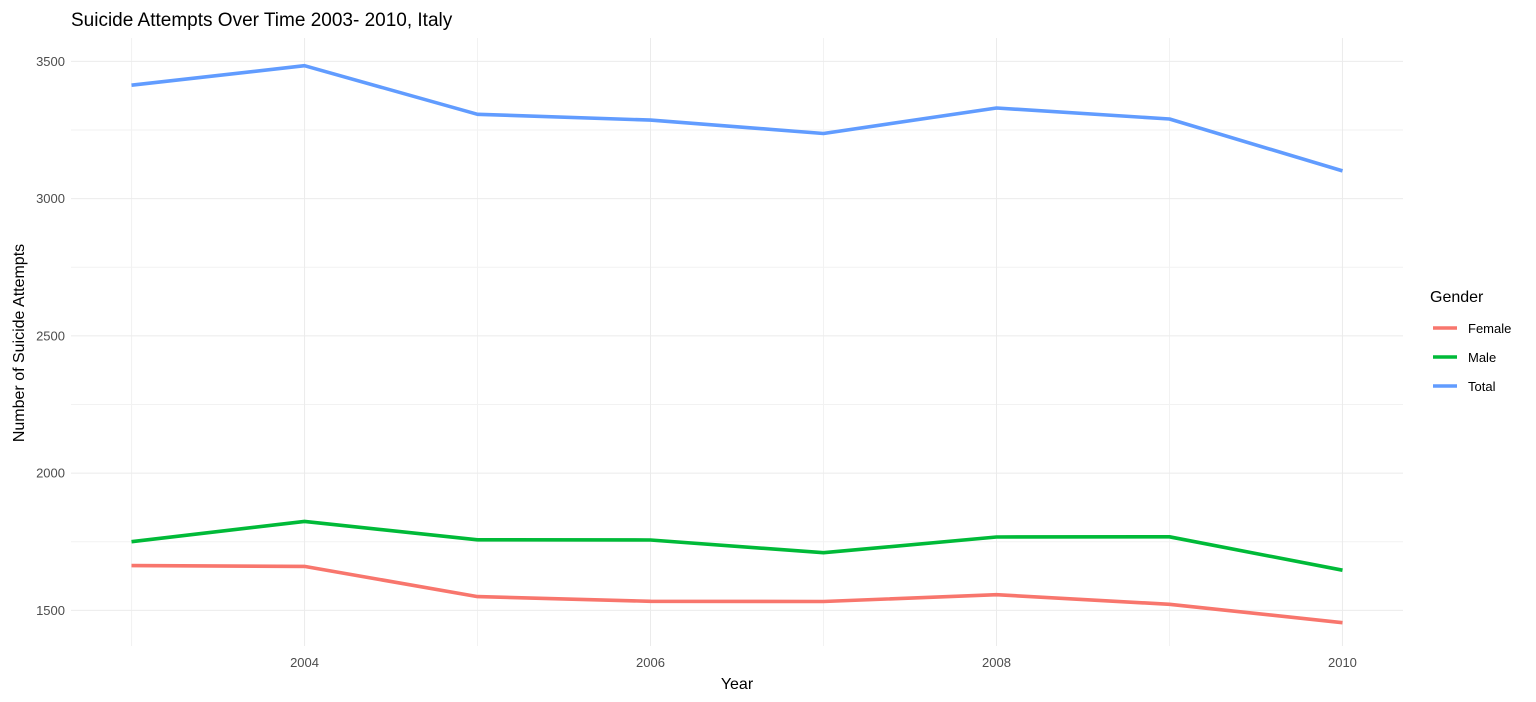 This screenshot has width=1536, height=702. Describe the element at coordinates (737, 594) in the screenshot. I see `series-line-female` at that location.